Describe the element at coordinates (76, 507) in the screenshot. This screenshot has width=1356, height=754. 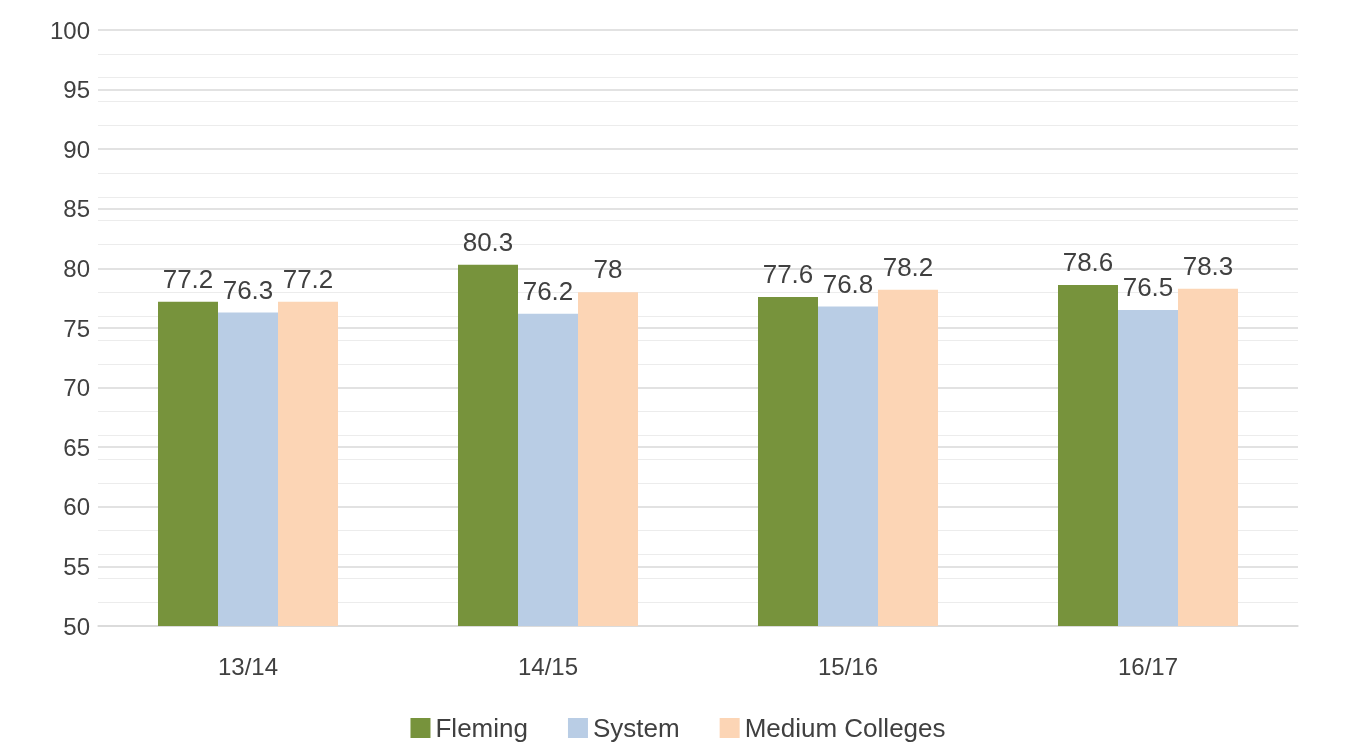
I see `y-tick-label: 60` at that location.